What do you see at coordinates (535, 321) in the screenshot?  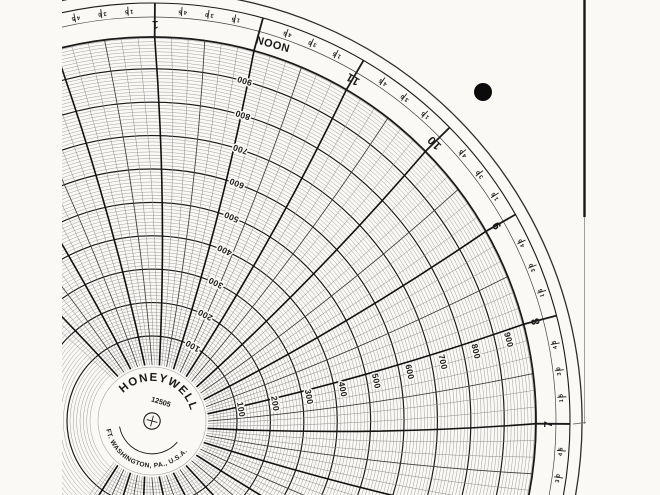 I see `hour-label: 8` at bounding box center [535, 321].